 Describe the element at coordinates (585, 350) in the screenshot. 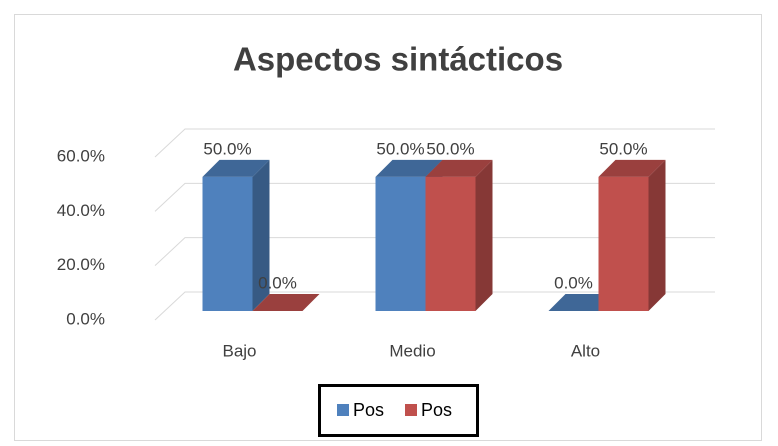

I see `x-tick-label: Alto` at that location.